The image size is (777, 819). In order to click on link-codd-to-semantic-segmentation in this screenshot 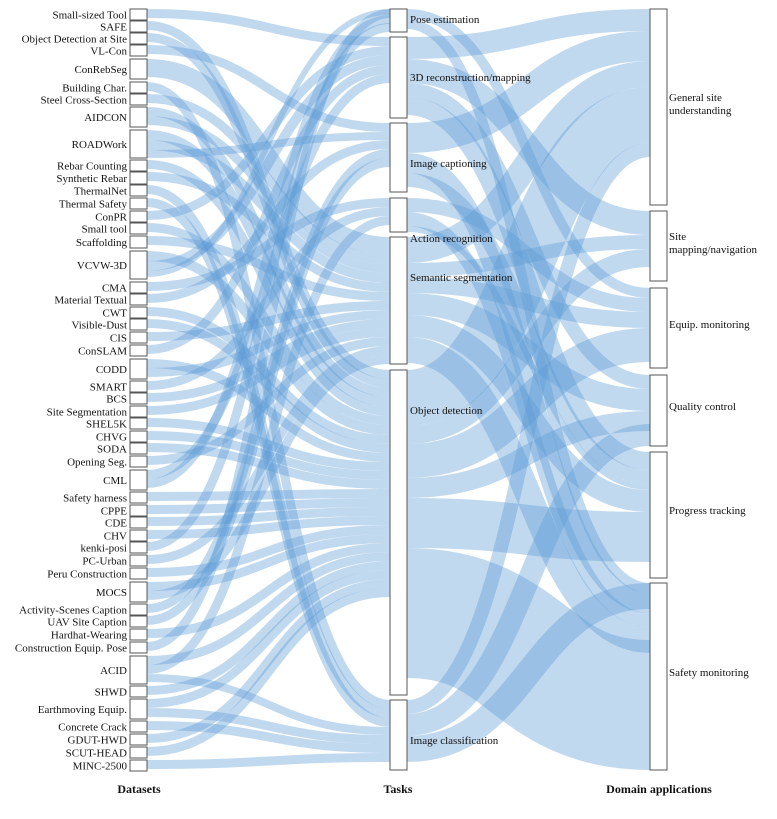, I will do `click(268, 343)`.